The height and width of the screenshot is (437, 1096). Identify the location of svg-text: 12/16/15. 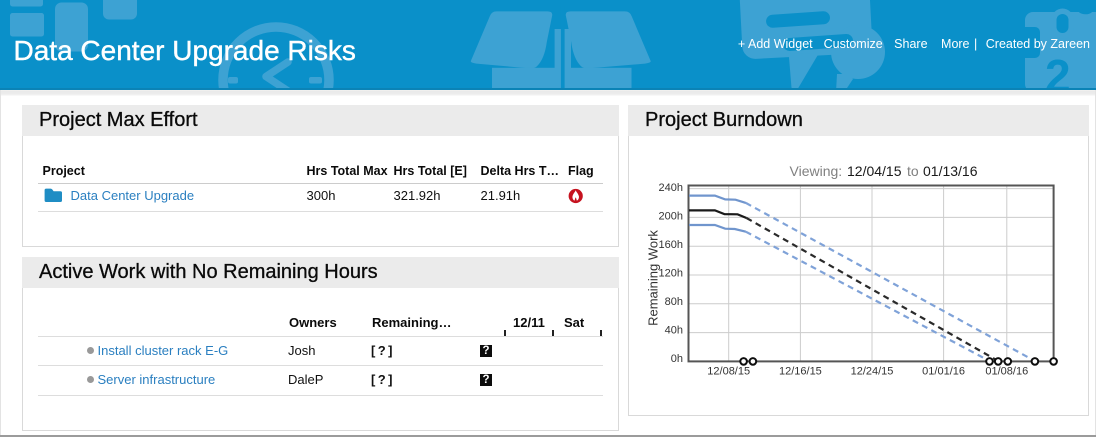
(800, 372).